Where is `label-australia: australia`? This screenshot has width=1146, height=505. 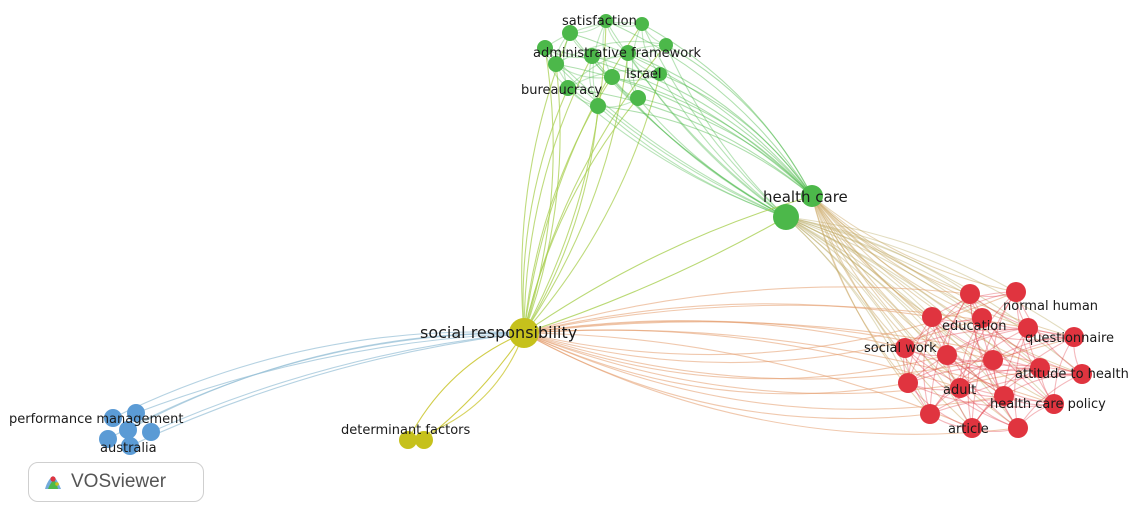 label-australia: australia is located at coordinates (128, 448).